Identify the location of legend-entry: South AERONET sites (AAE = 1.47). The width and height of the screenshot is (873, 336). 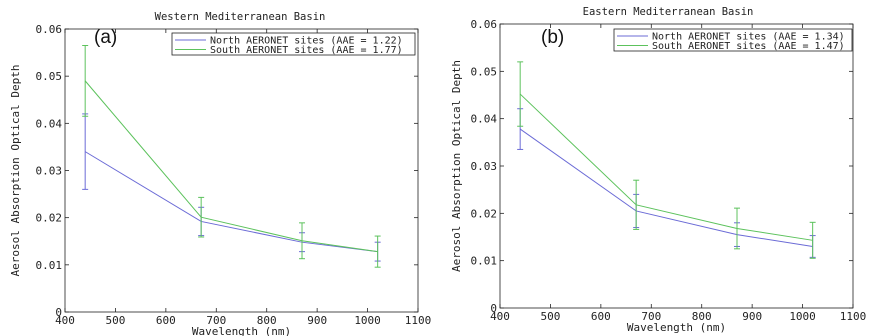
(748, 46).